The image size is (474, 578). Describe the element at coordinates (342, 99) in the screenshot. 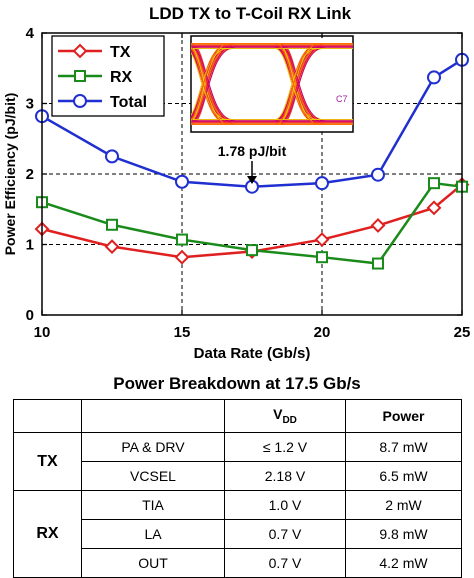

I see `inset-label: C7` at that location.